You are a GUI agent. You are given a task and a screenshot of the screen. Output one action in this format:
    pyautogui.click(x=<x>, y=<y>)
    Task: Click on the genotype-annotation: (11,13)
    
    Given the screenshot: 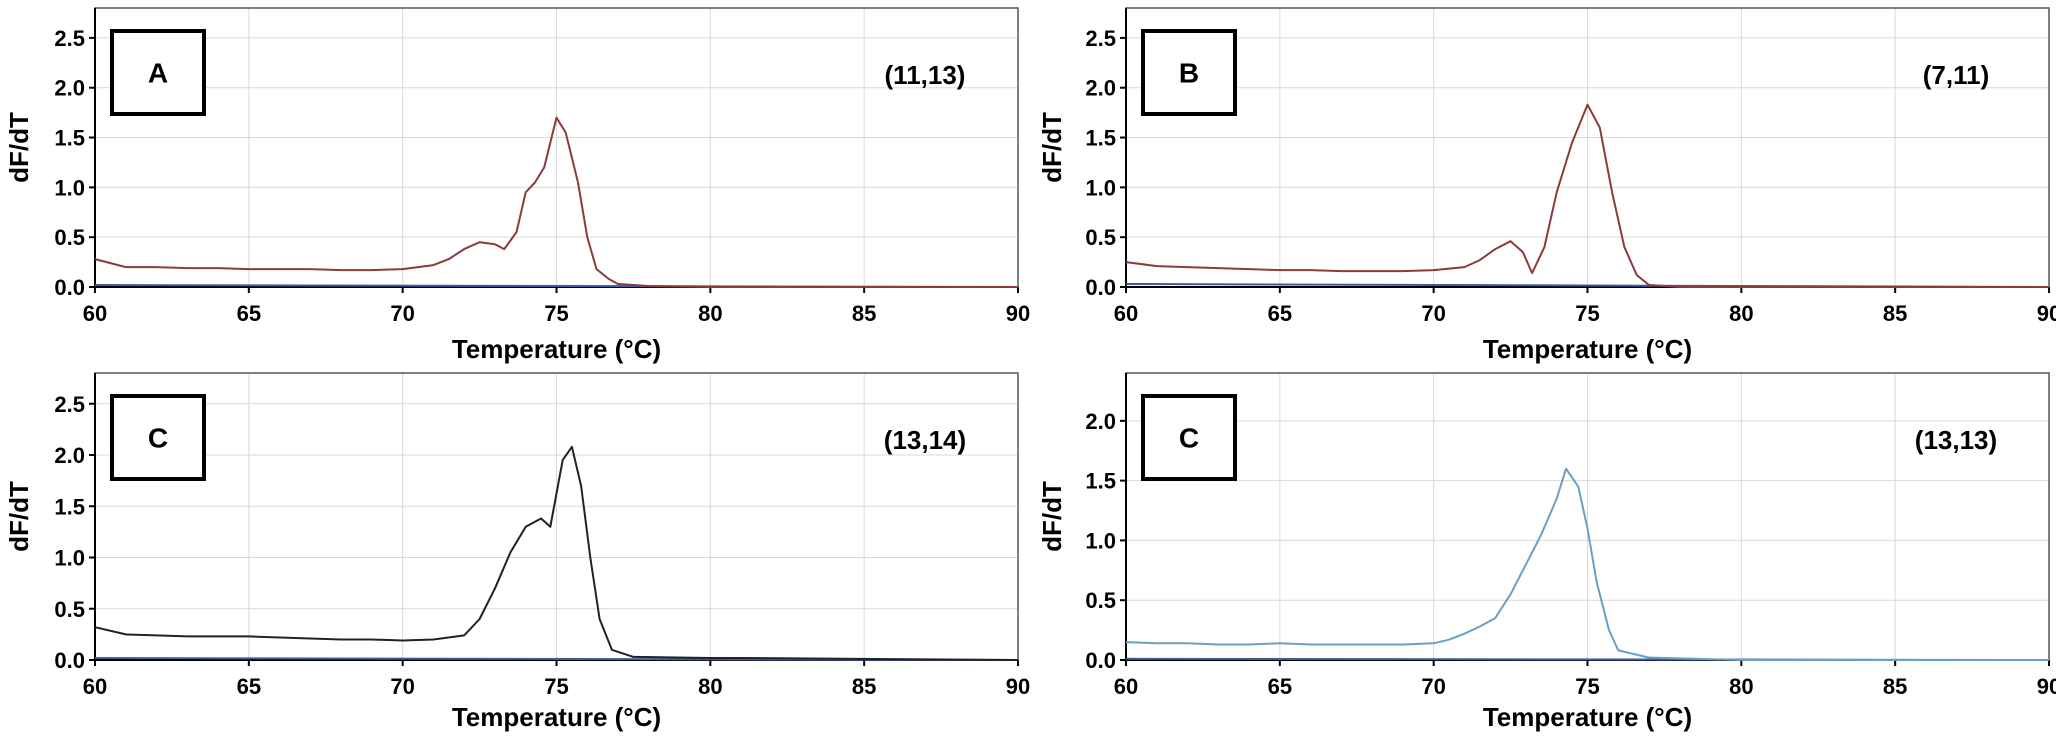 What is the action you would take?
    pyautogui.click(x=925, y=75)
    